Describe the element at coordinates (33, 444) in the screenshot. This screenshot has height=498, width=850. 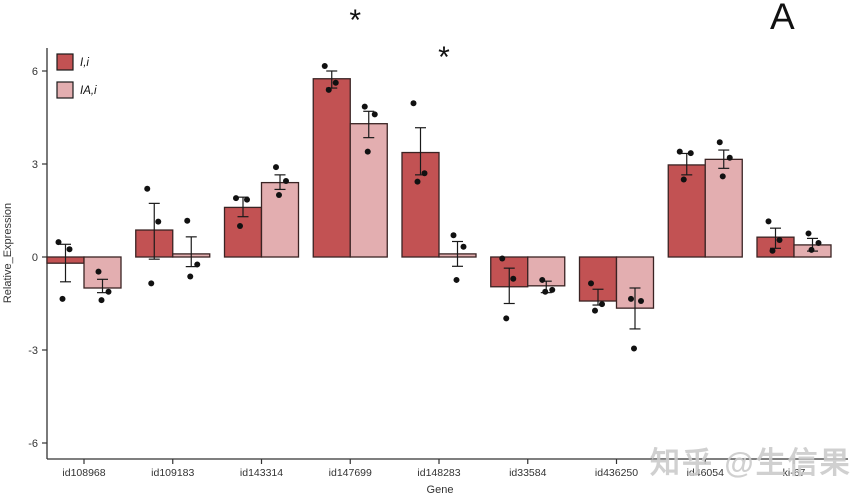
I see `y-tick-label: -6` at that location.